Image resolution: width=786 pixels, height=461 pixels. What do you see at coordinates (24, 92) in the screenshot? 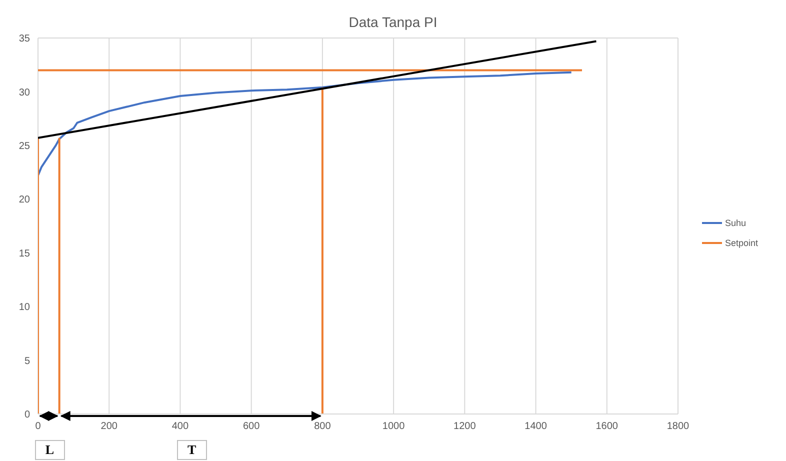
I see `y-tick-label: 30` at bounding box center [24, 92].